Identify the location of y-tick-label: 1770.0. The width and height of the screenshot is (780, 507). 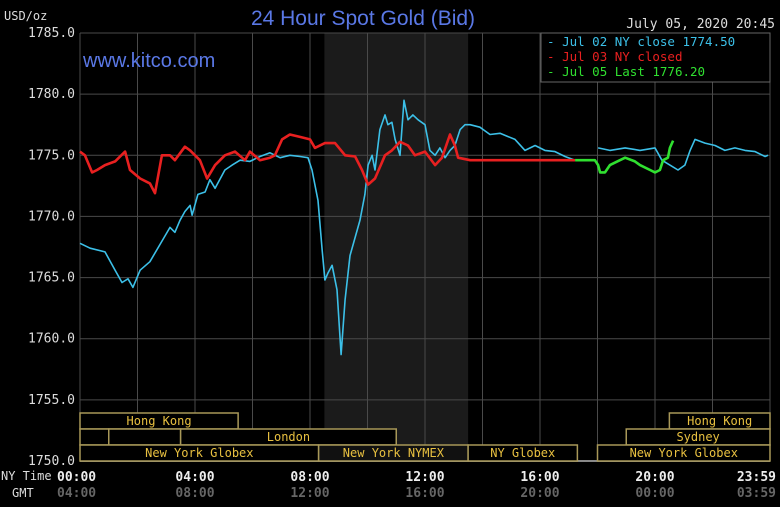
(51, 216).